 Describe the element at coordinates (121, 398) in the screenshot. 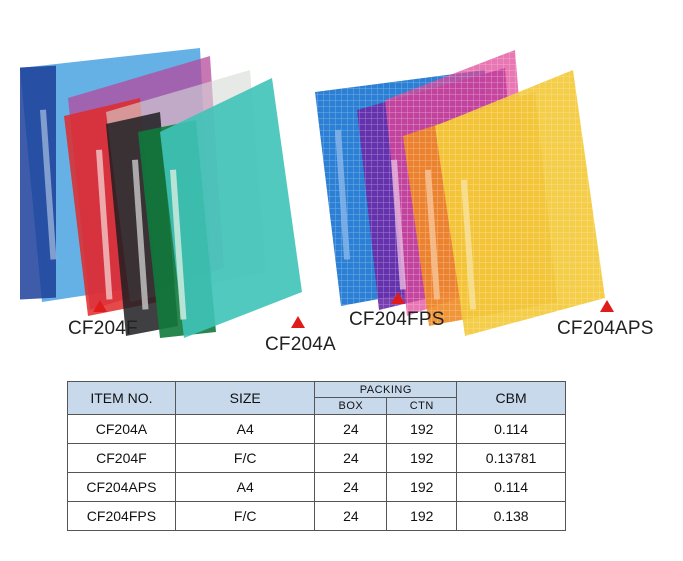

I see `header-item-no: ITEM NO.` at that location.